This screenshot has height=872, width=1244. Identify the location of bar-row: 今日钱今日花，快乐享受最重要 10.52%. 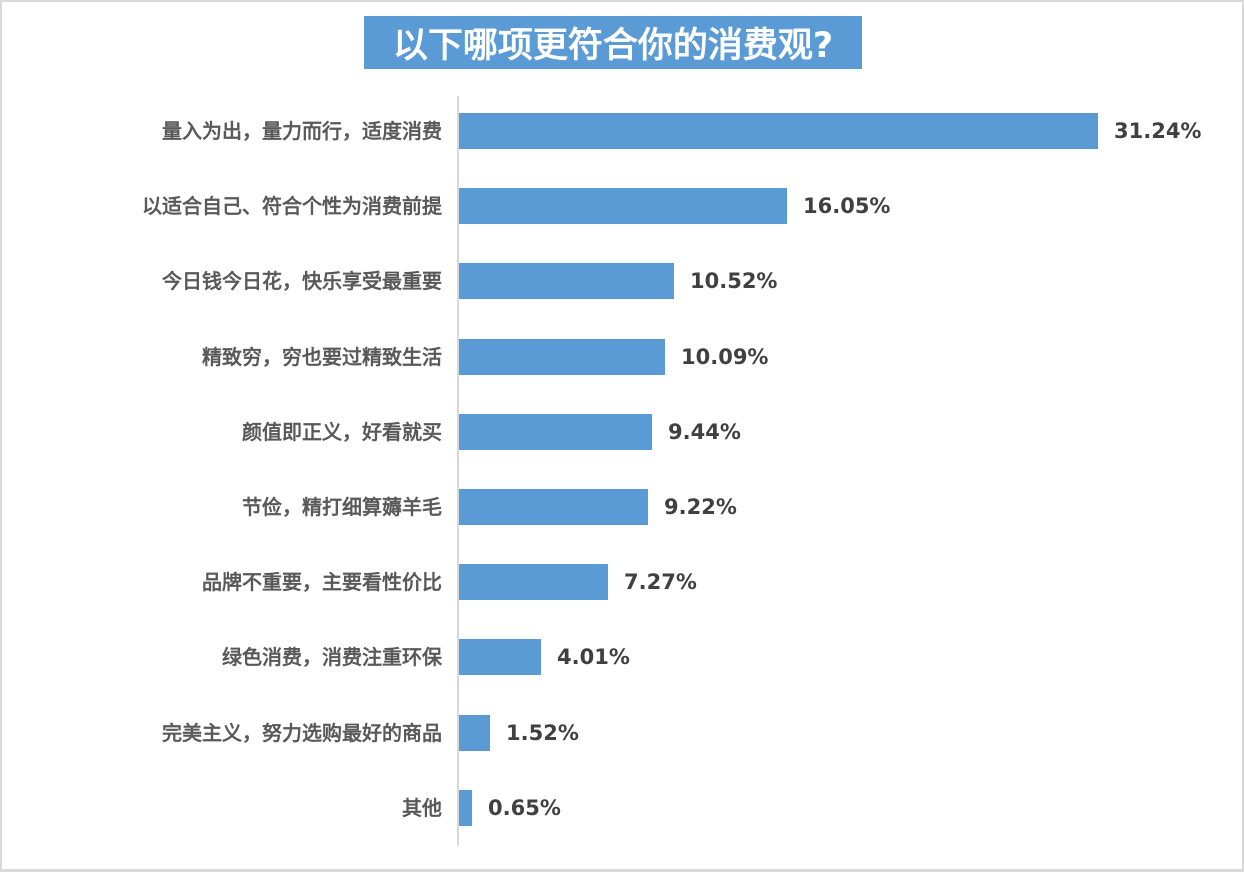
(622, 281).